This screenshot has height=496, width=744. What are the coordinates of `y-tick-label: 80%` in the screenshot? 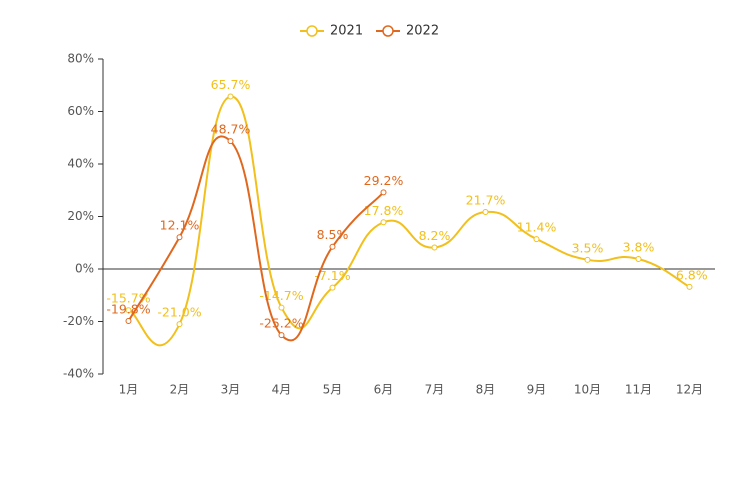 It's located at (80, 59).